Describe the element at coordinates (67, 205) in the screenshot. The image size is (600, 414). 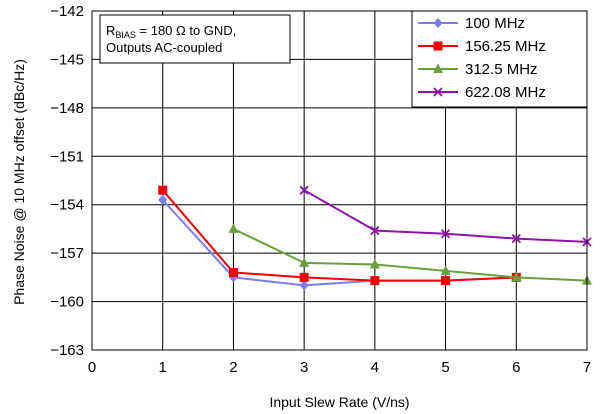
I see `y-tick-label: −154` at that location.